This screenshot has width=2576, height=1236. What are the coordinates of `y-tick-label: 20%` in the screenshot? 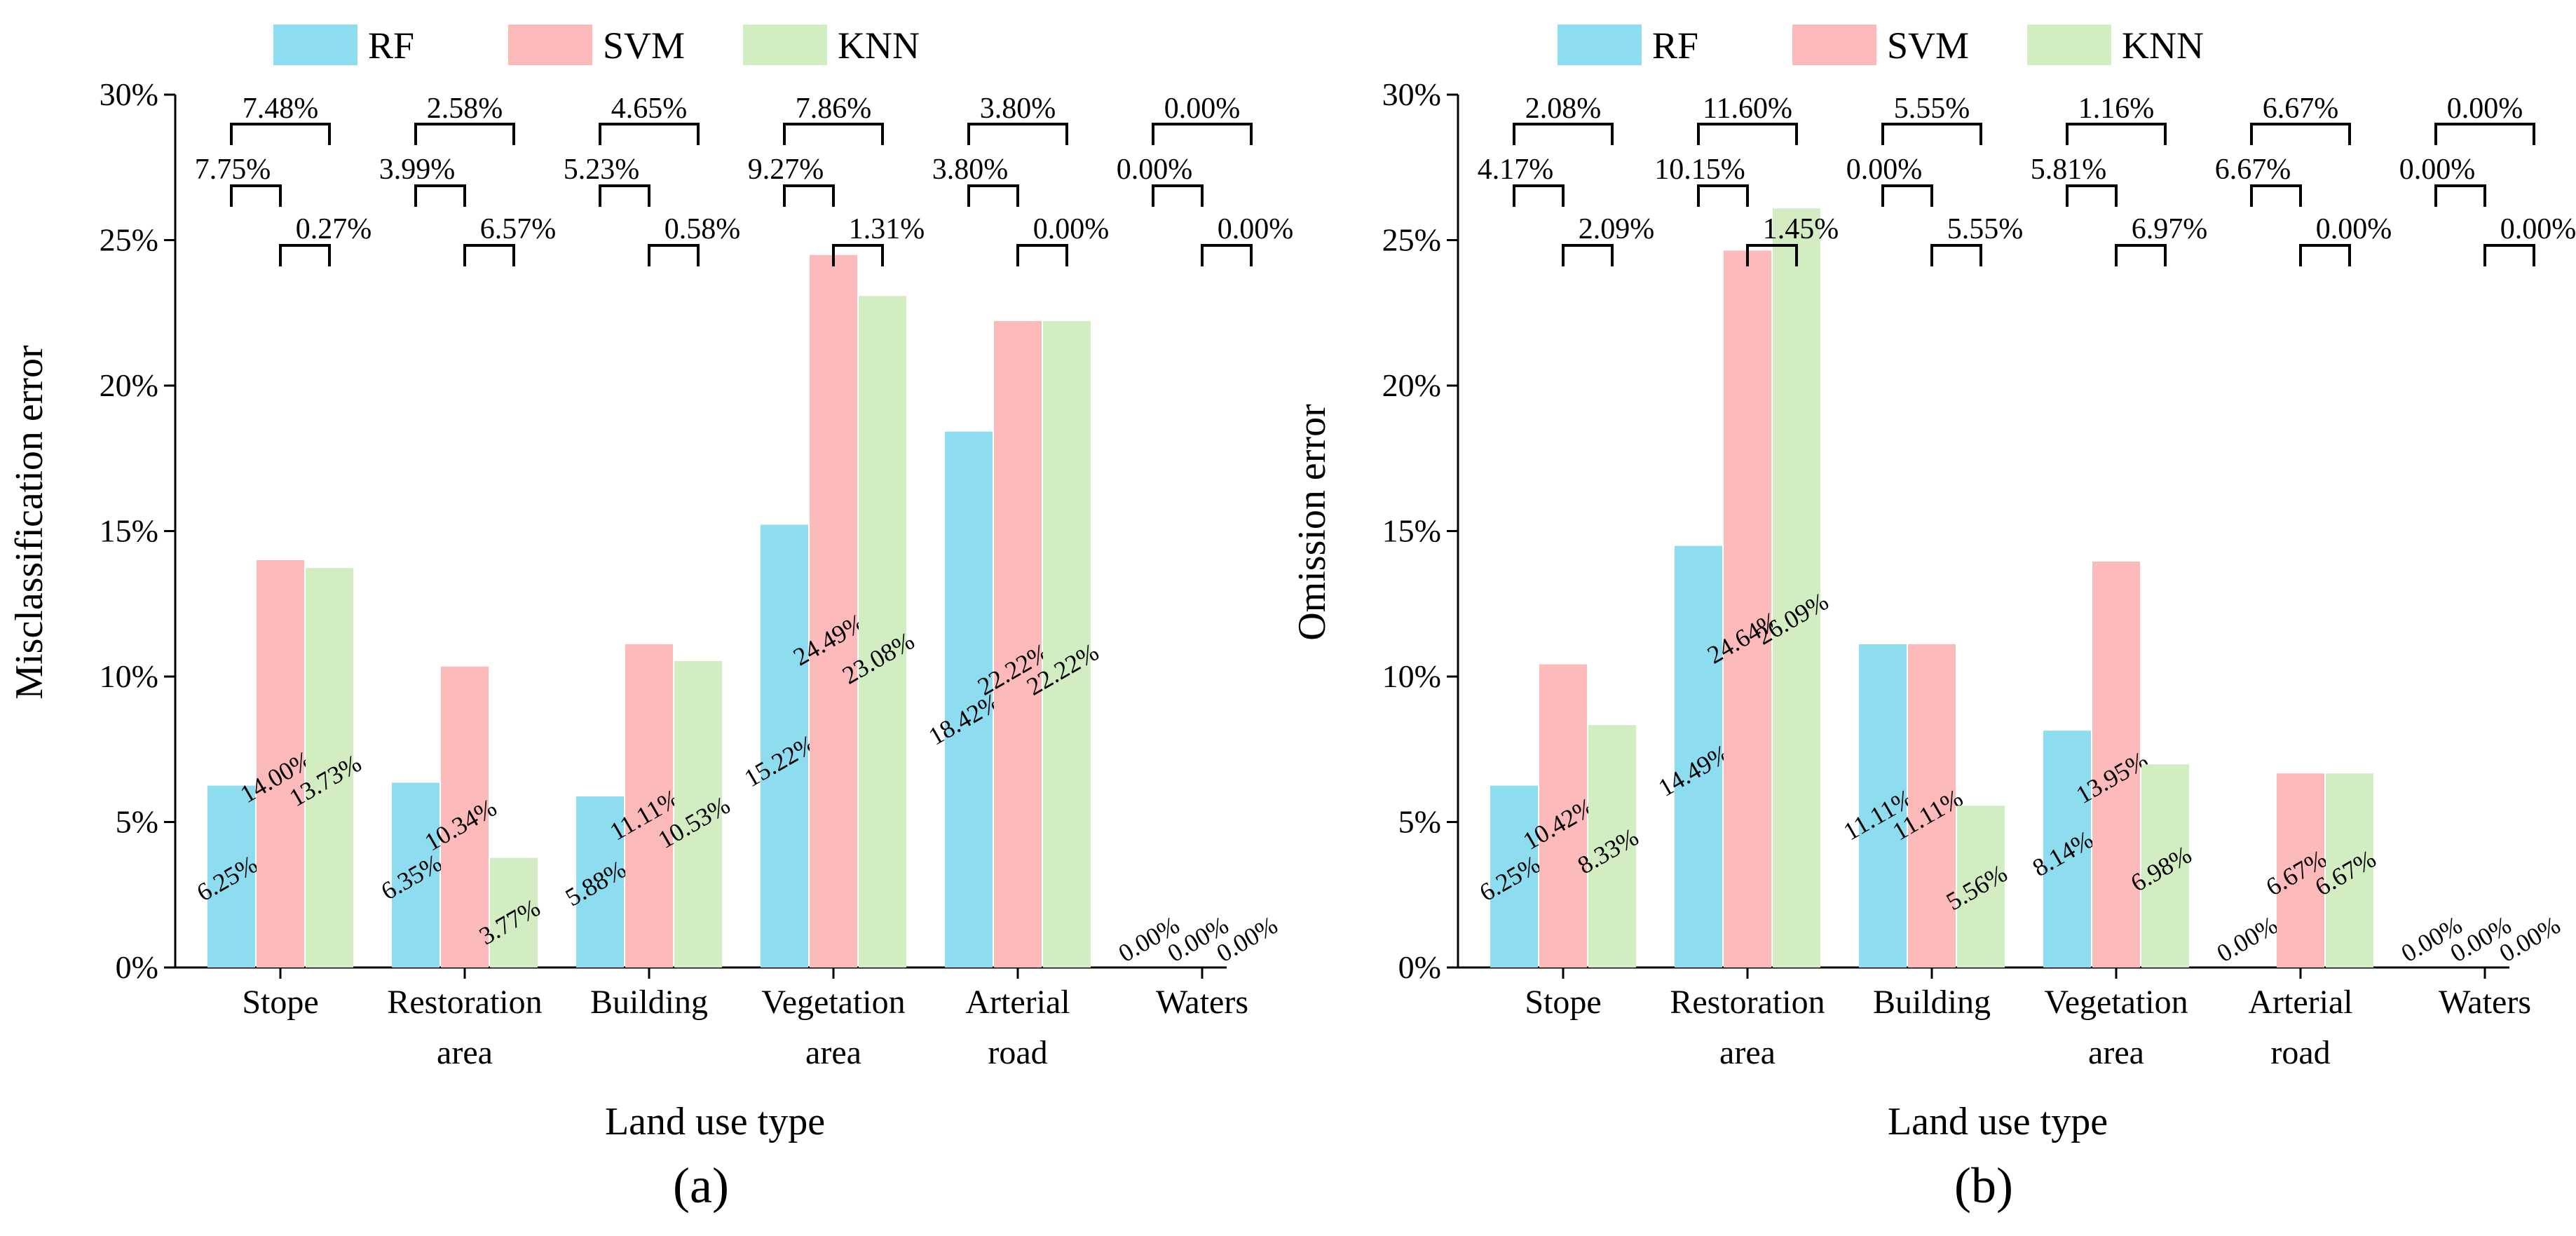 It's located at (1411, 385).